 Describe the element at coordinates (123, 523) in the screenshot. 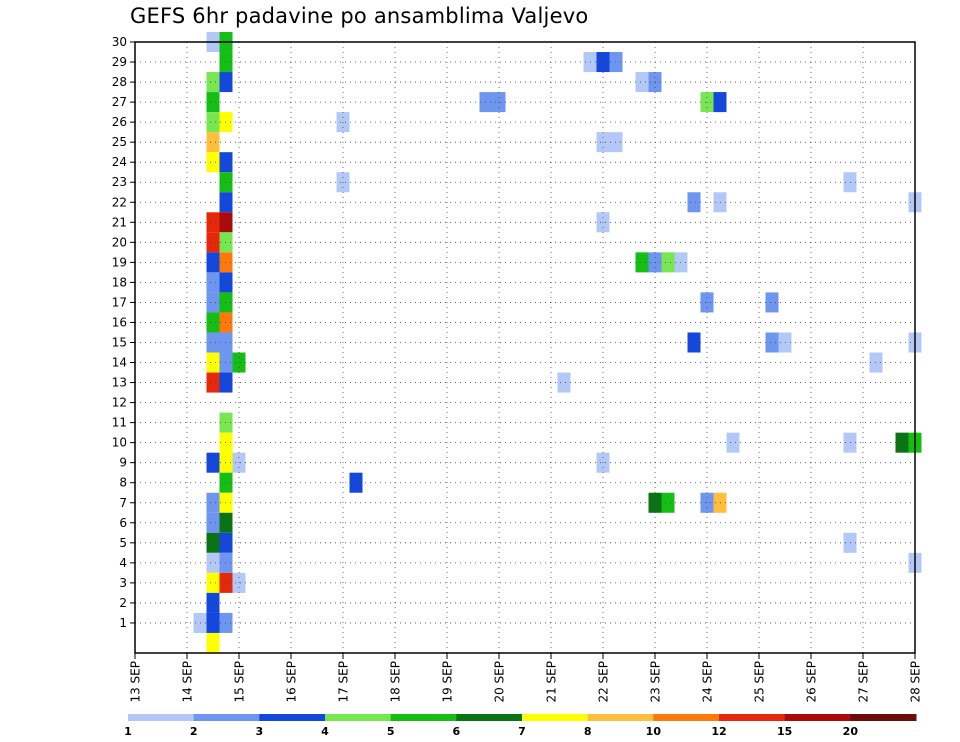

I see `y-tick-label: 6` at that location.